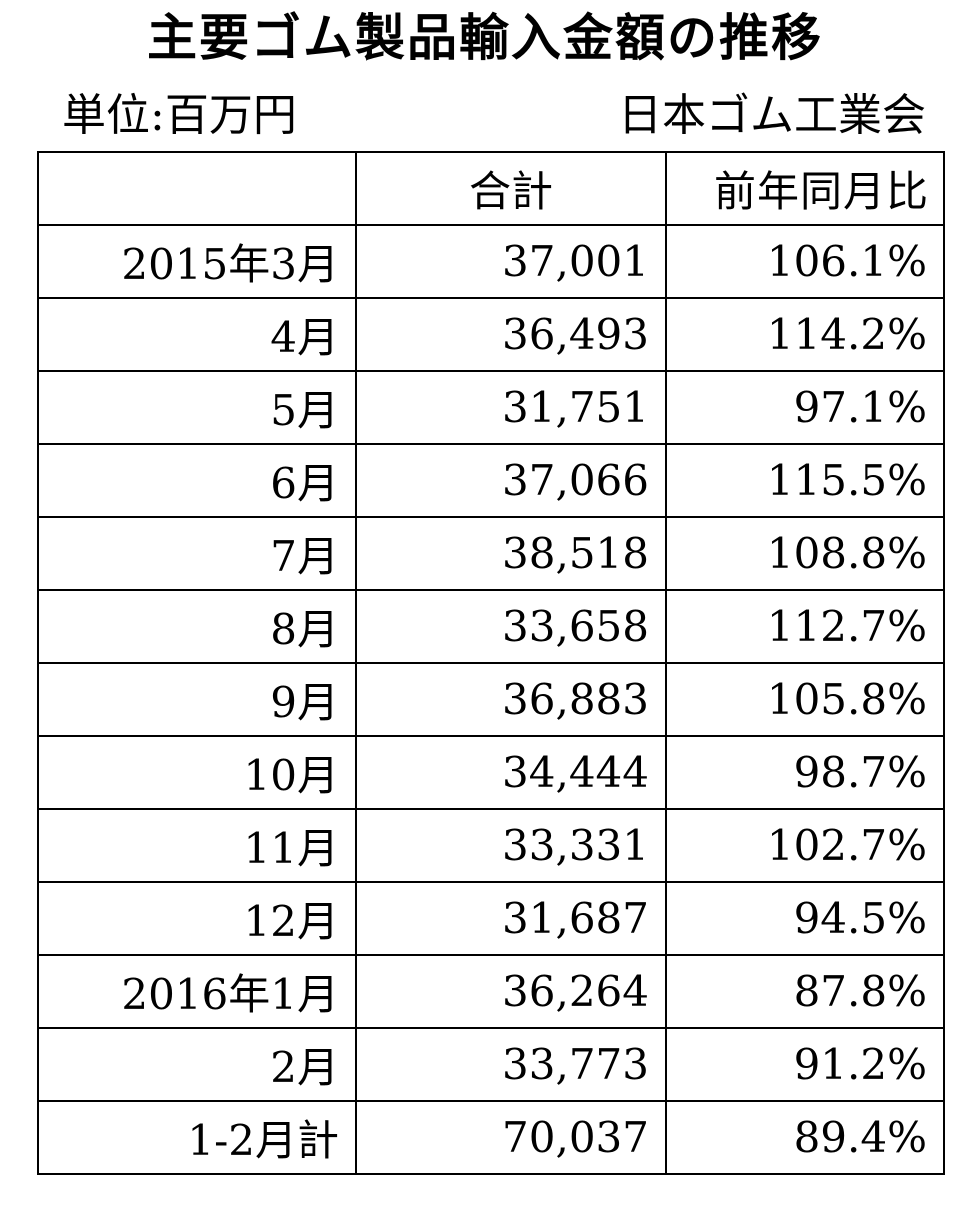 This screenshot has height=1205, width=970. I want to click on table-row: 11月 33,331 102.7%, so click(491, 845).